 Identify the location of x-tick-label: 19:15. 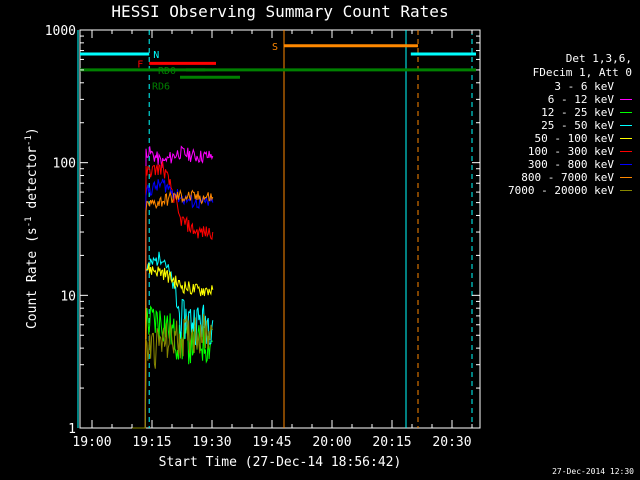
(151, 442).